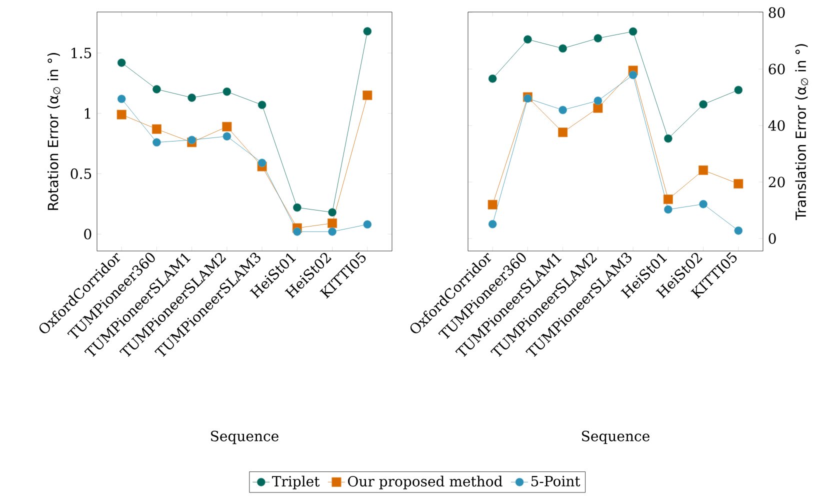  I want to click on legend-label: 5-Point, so click(555, 481).